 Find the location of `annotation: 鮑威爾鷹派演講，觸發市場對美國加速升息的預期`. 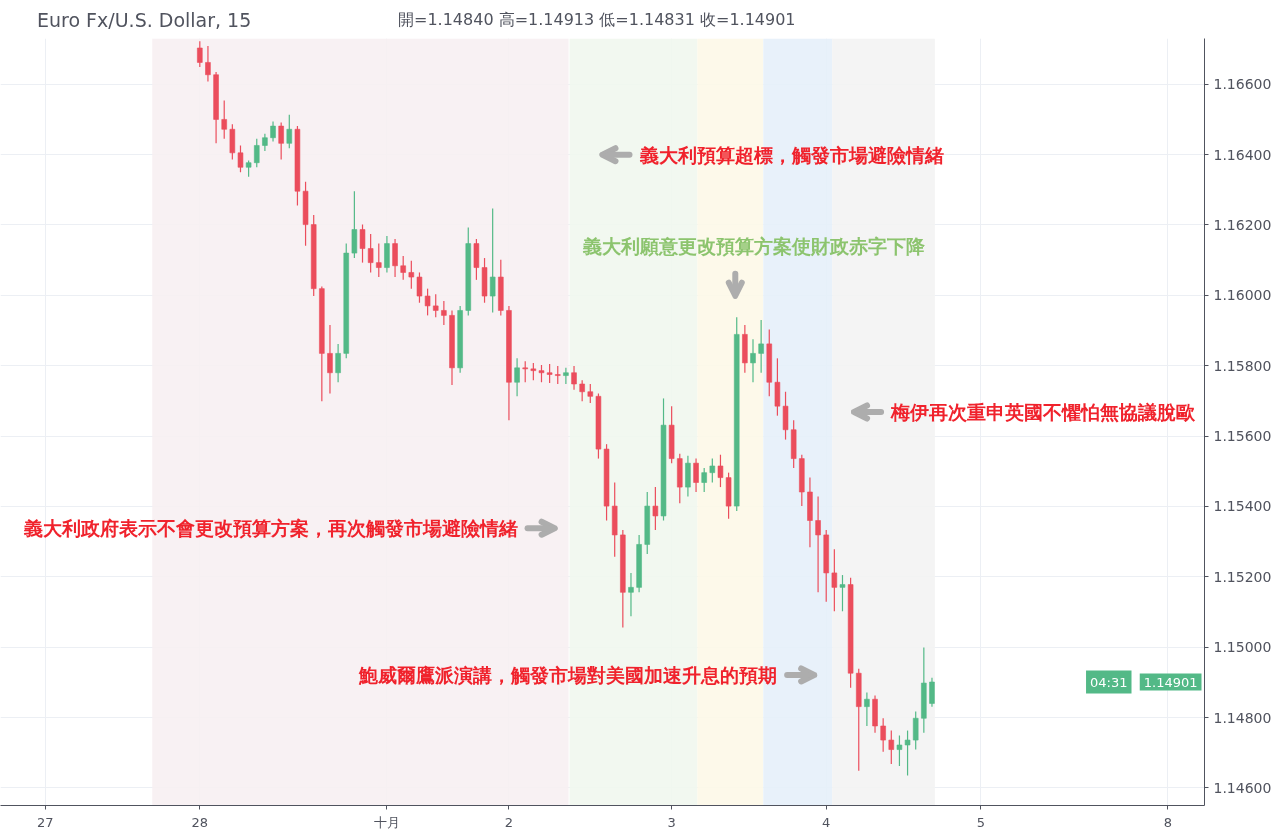

annotation: 鮑威爾鷹派演講，觸發市場對美國加速升息的預期 is located at coordinates (568, 674).